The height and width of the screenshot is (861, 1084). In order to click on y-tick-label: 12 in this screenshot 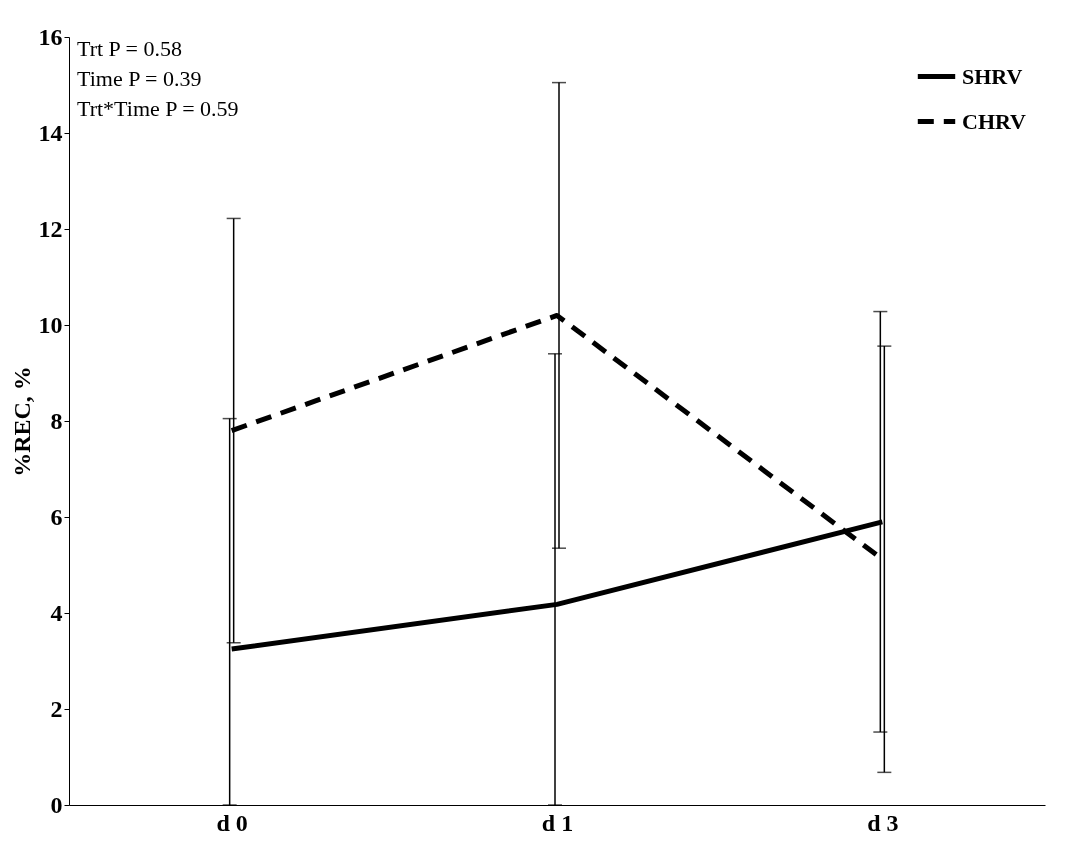, I will do `click(50, 228)`.